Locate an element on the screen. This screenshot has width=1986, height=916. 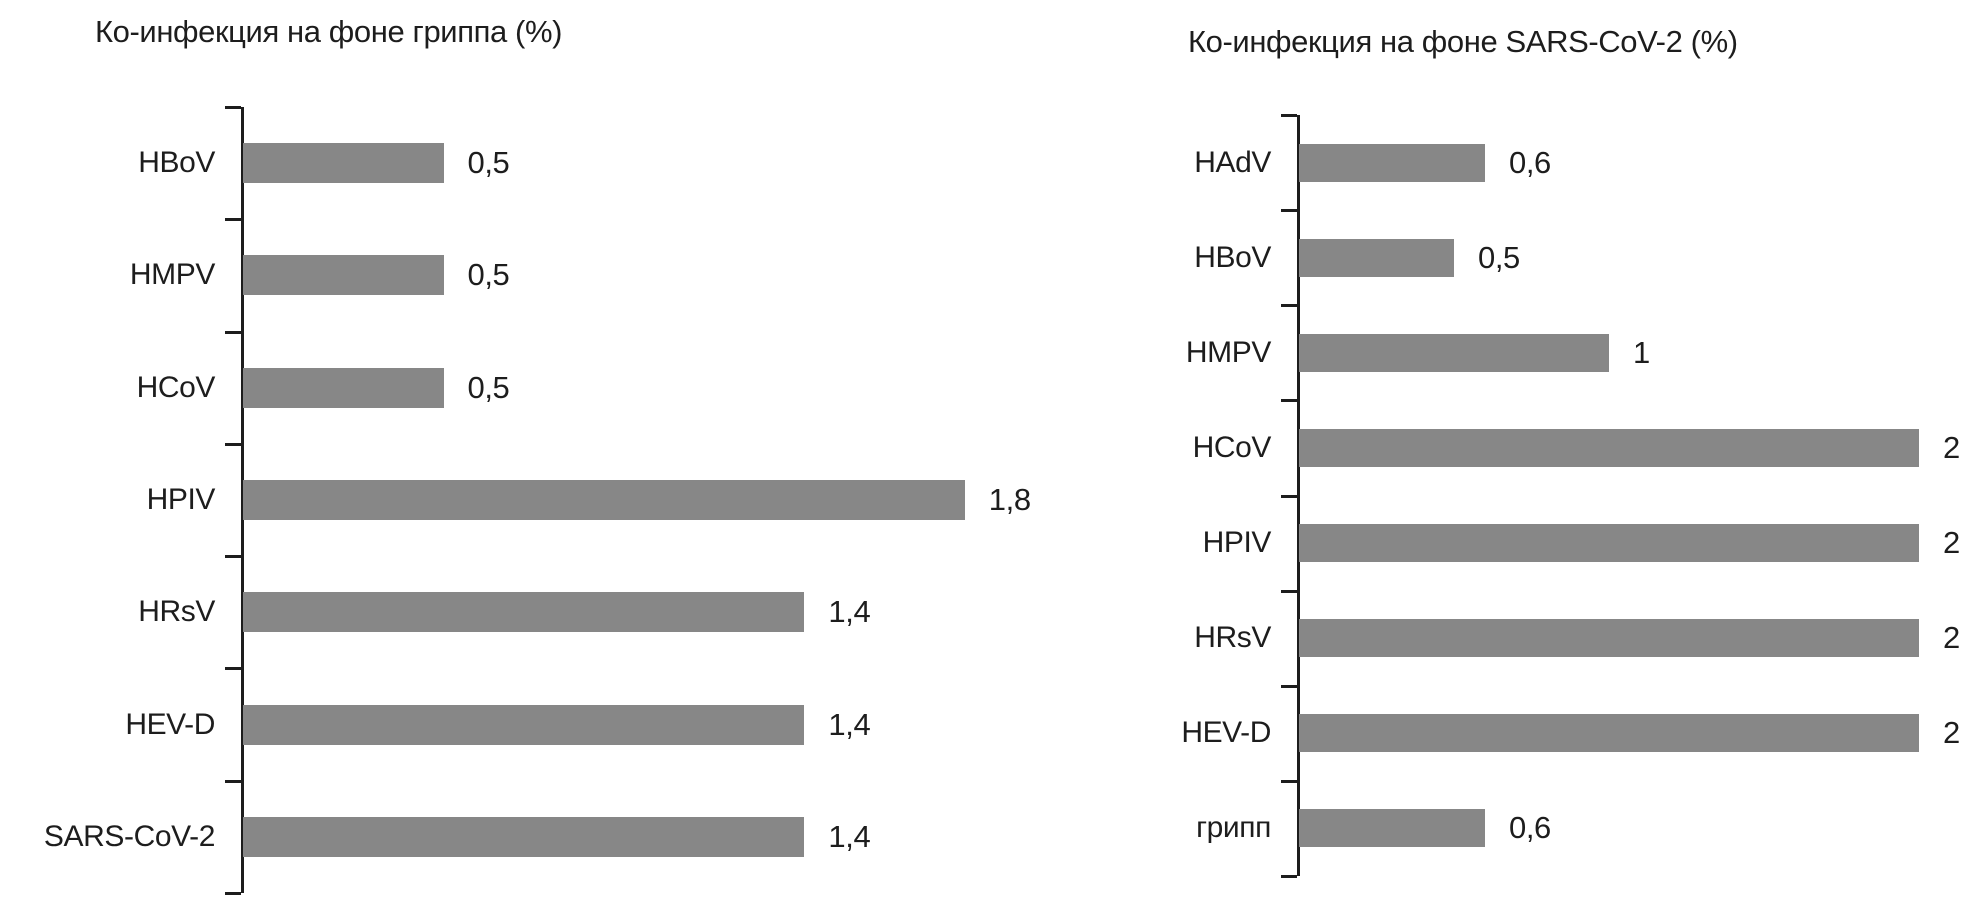
bar-row: грипп 0,6 is located at coordinates (993, 828).